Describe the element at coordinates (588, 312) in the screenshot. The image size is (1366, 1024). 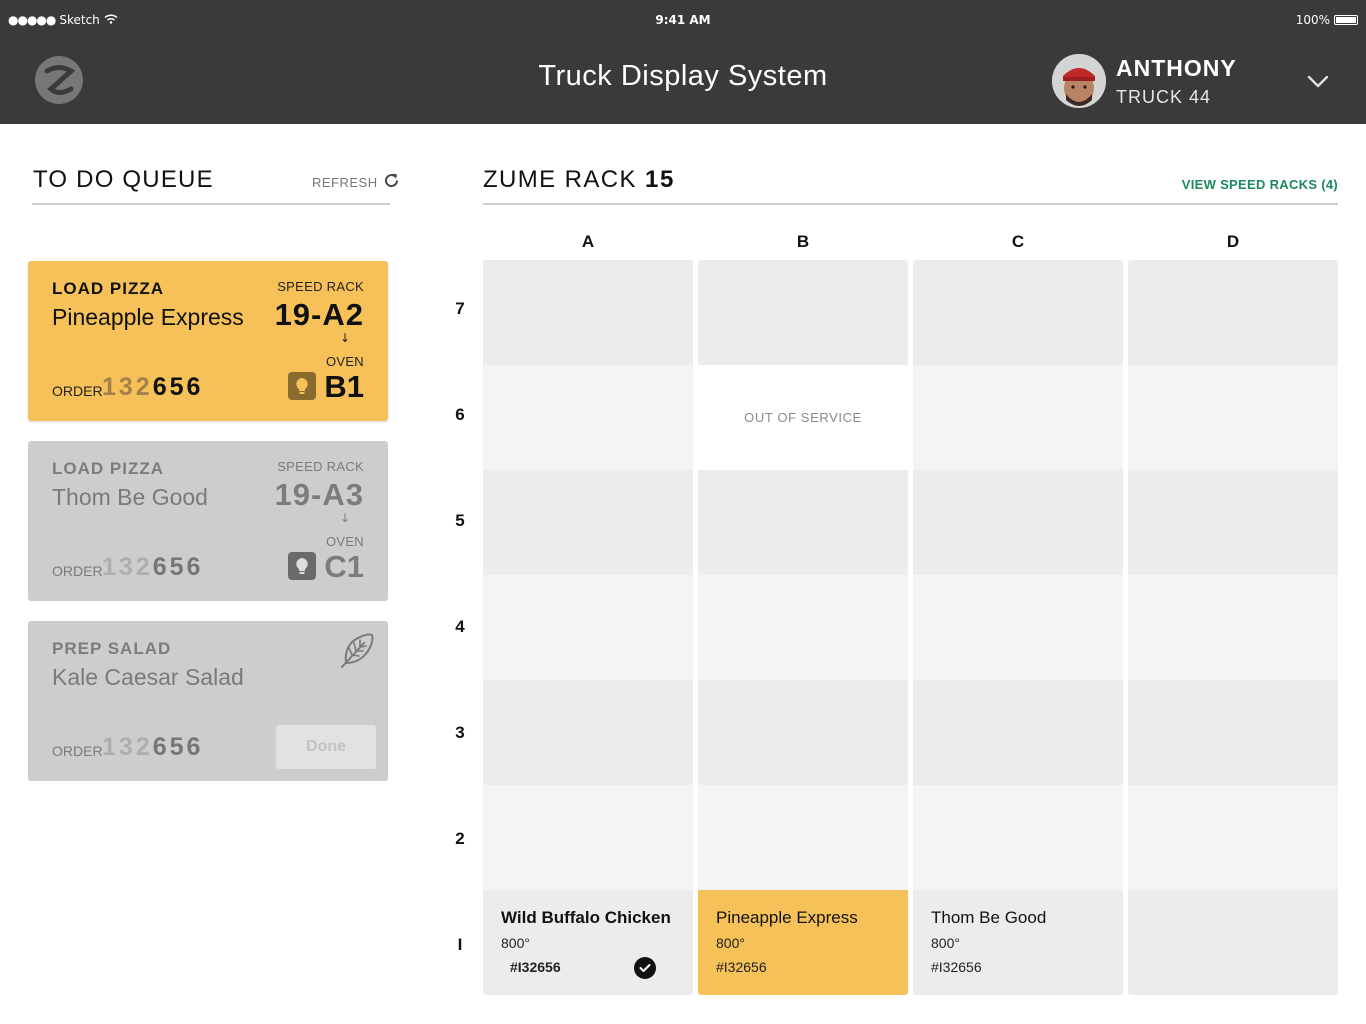
I see `rack-slot-a7` at that location.